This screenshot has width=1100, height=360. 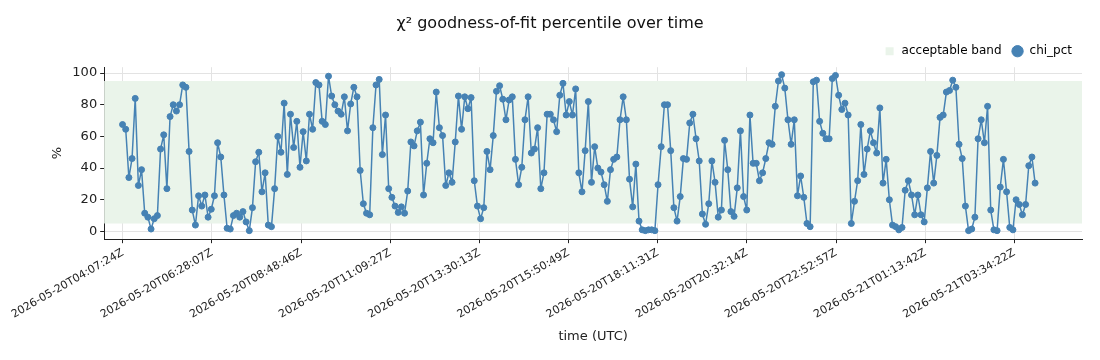 What do you see at coordinates (593, 335) in the screenshot?
I see `x-axis-title: time (UTC)` at bounding box center [593, 335].